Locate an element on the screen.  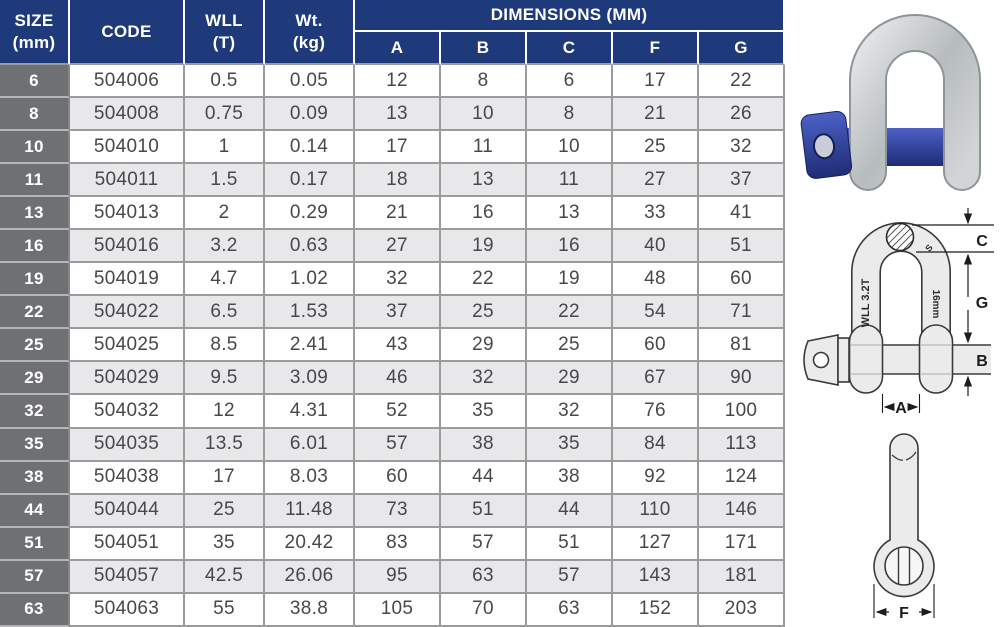
dim-a-cell: 17 is located at coordinates (398, 148).